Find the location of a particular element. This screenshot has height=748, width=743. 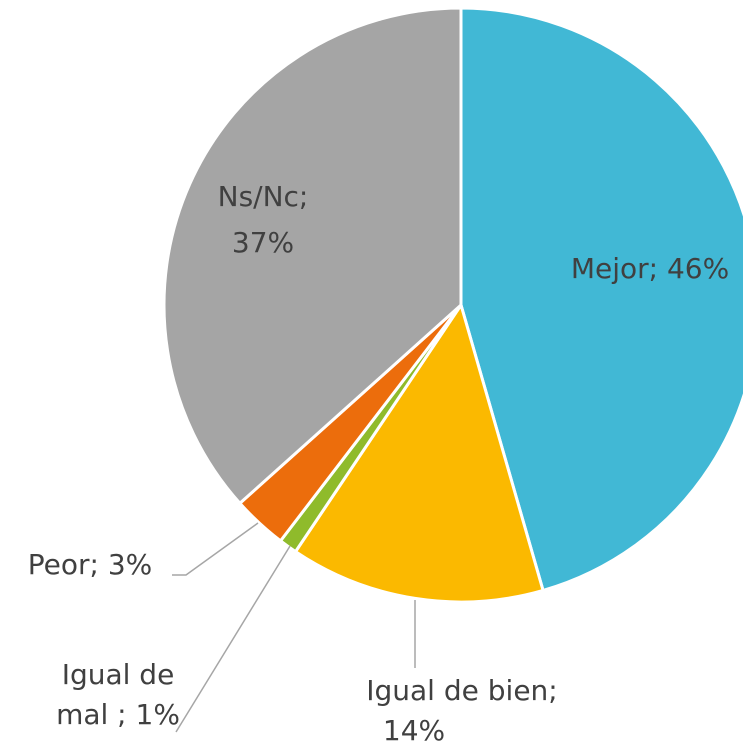

data-label-line: Peor; 3% is located at coordinates (90, 564).